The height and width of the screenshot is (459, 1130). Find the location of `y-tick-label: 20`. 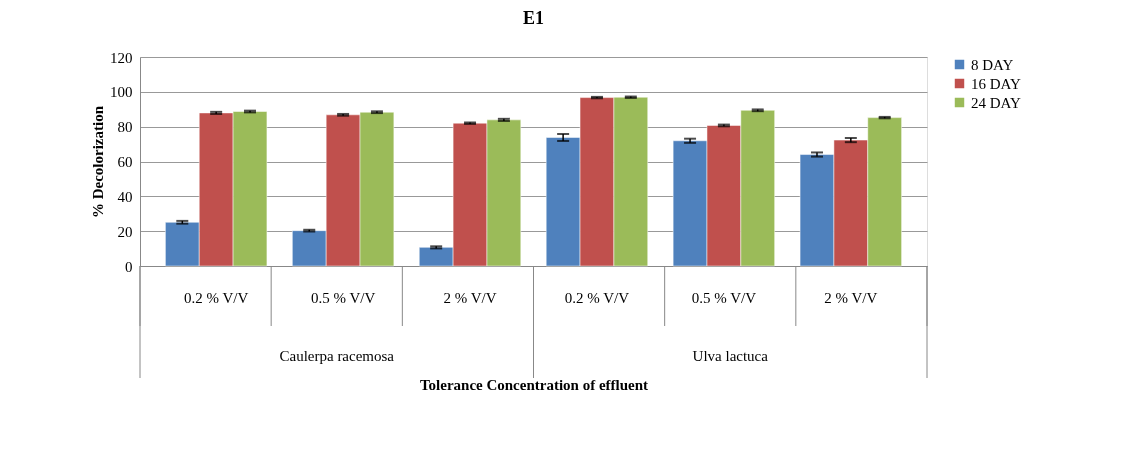

y-tick-label: 20 is located at coordinates (125, 231).